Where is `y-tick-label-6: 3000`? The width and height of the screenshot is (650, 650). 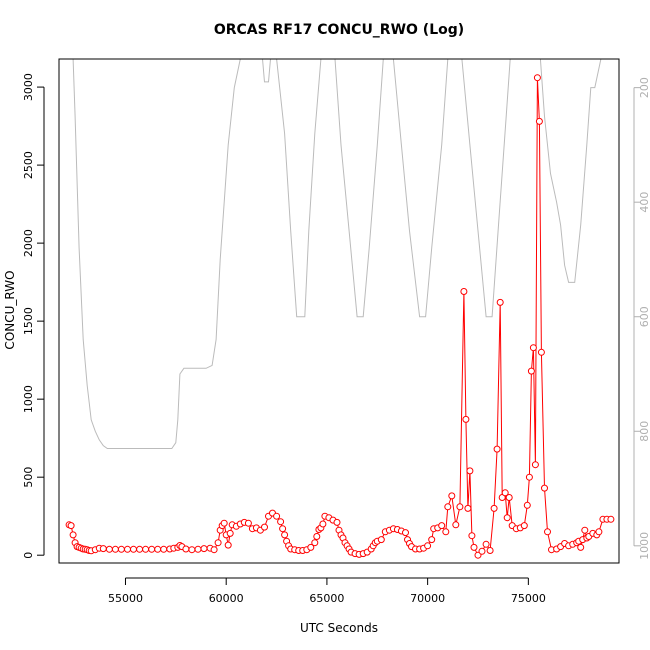 y-tick-label-6: 3000 is located at coordinates (28, 87).